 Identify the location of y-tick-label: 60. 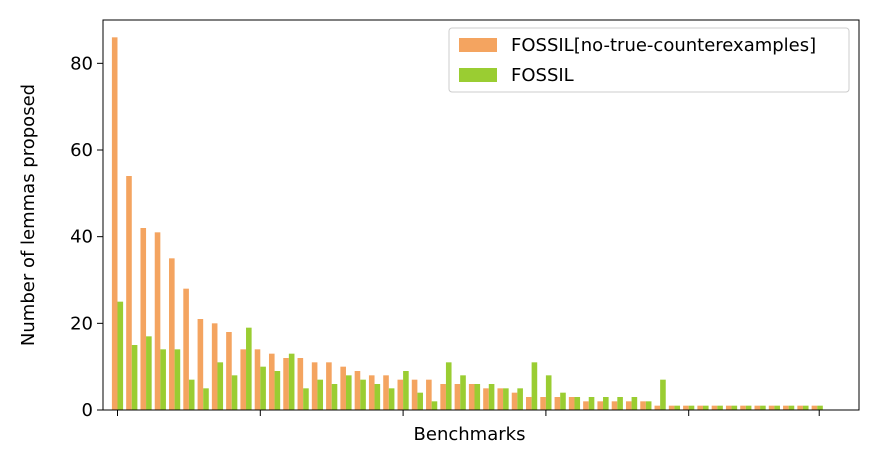
(81, 150).